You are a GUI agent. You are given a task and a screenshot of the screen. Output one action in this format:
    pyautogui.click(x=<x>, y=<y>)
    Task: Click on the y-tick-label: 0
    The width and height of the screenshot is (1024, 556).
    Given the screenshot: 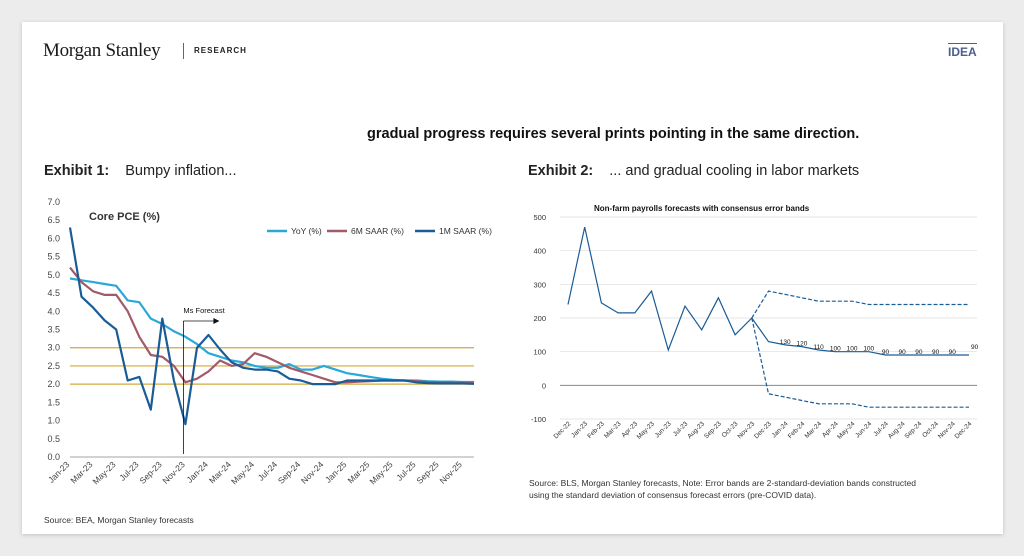 What is the action you would take?
    pyautogui.click(x=544, y=385)
    